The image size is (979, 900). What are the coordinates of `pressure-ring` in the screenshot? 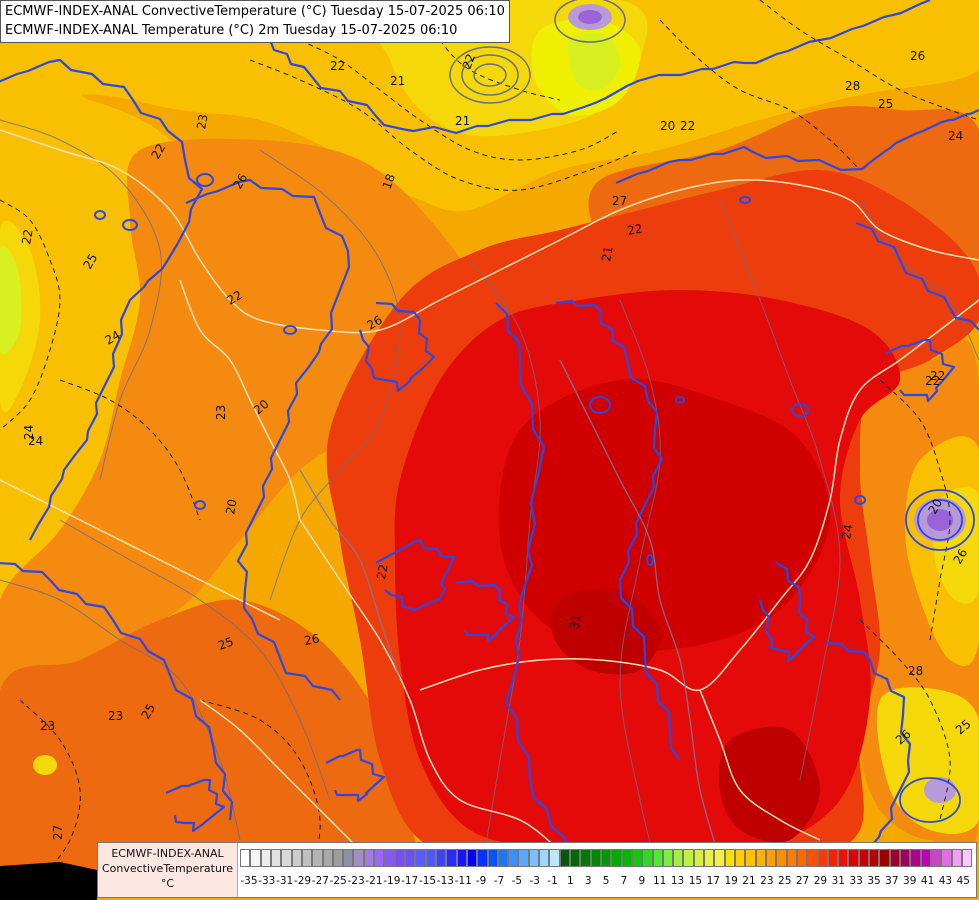 It's located at (490, 75).